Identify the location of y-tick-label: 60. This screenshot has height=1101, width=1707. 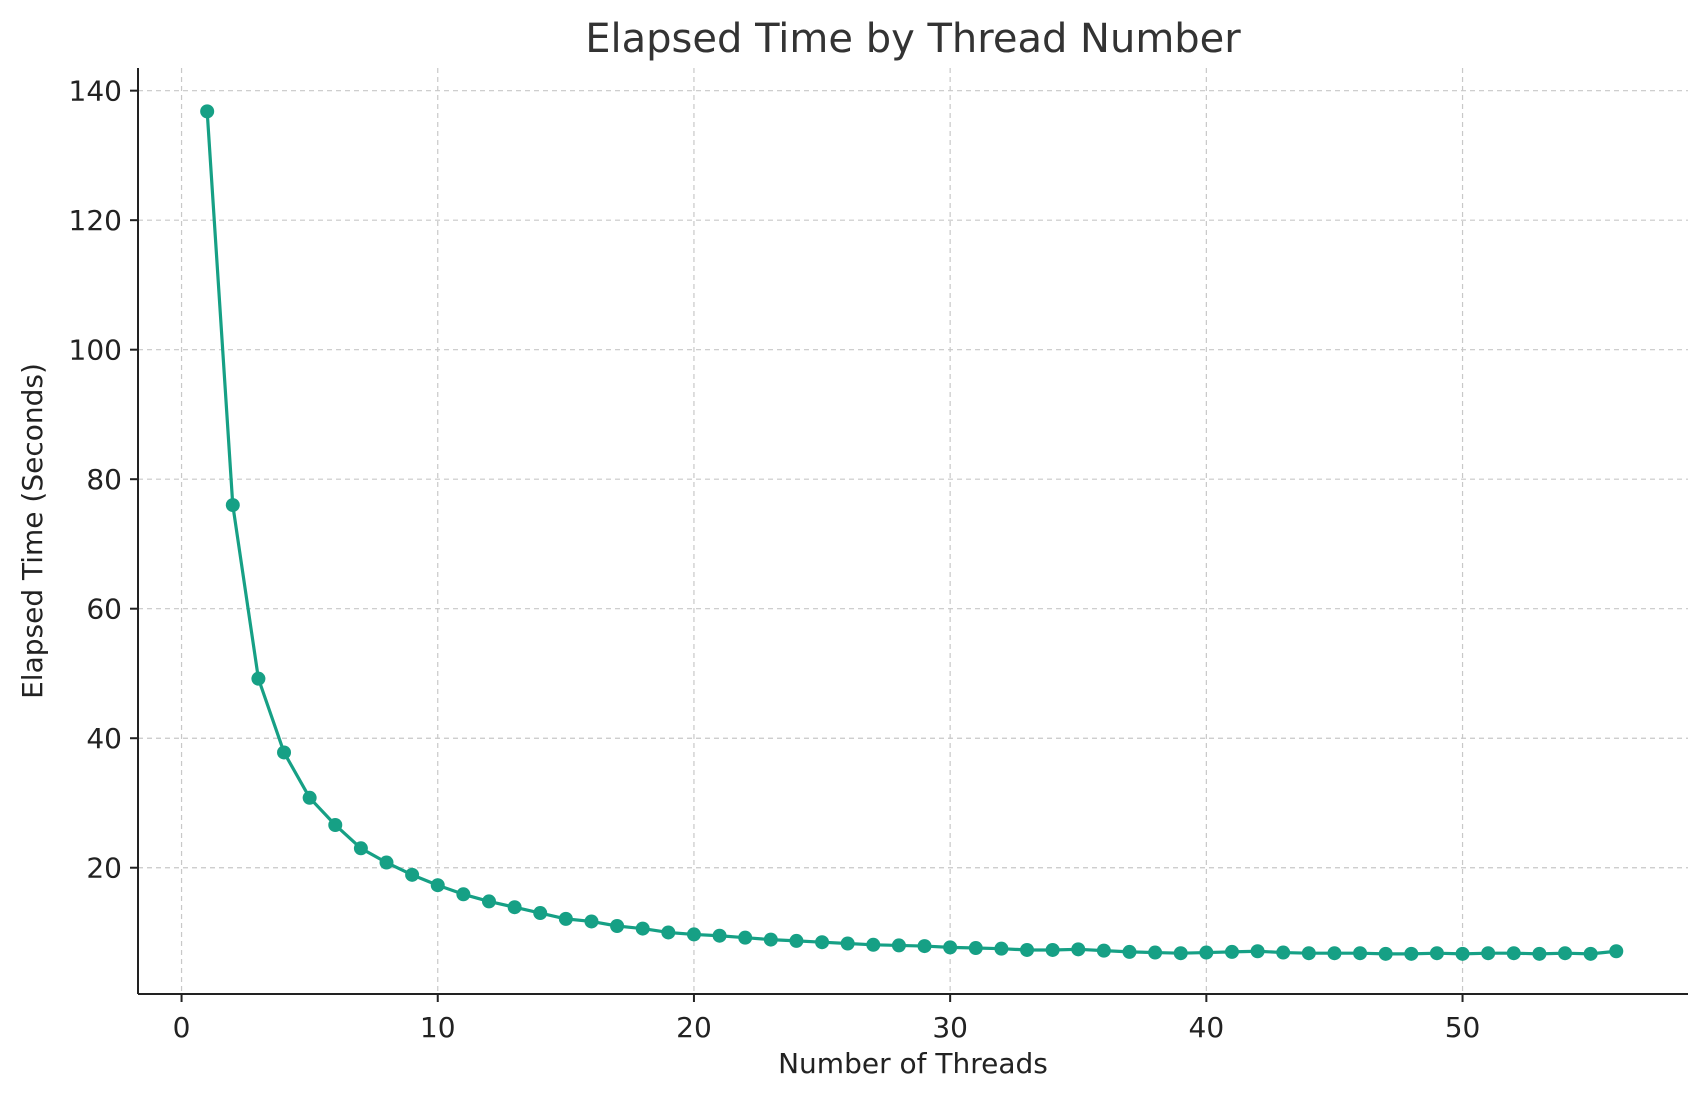
(104, 609).